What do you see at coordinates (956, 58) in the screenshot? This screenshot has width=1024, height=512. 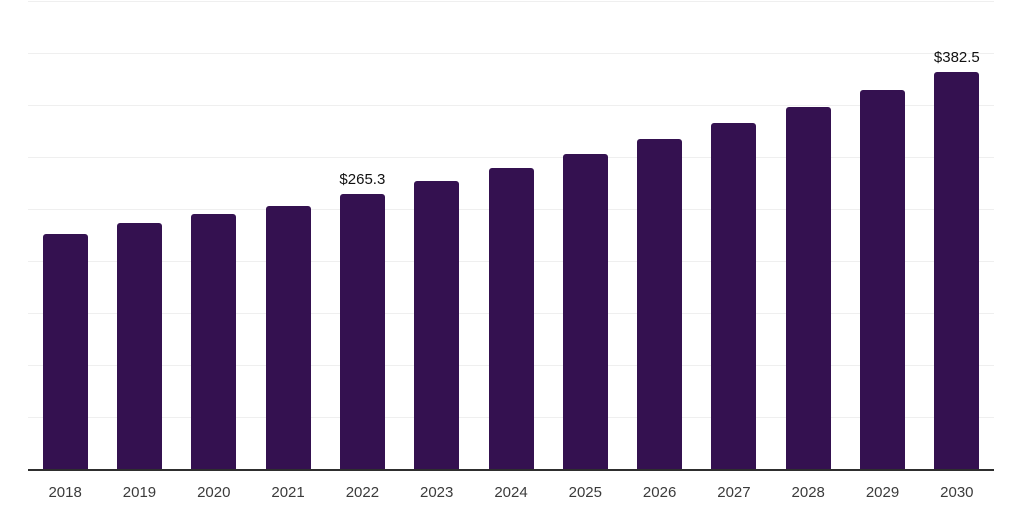 I see `data-label-2030: $382.5` at bounding box center [956, 58].